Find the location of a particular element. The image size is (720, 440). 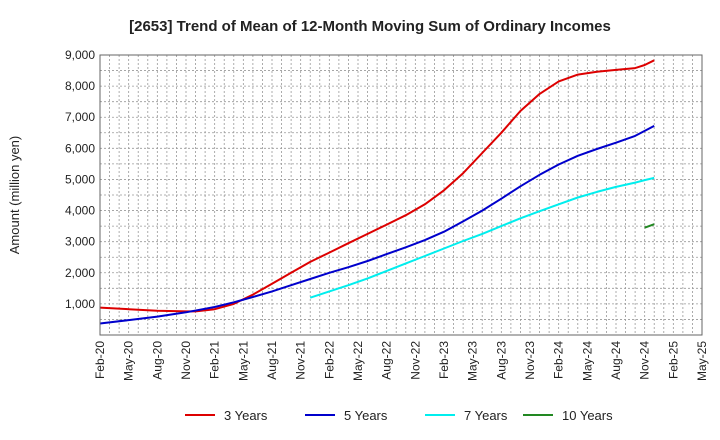

legend-label: 3 Years is located at coordinates (246, 415).